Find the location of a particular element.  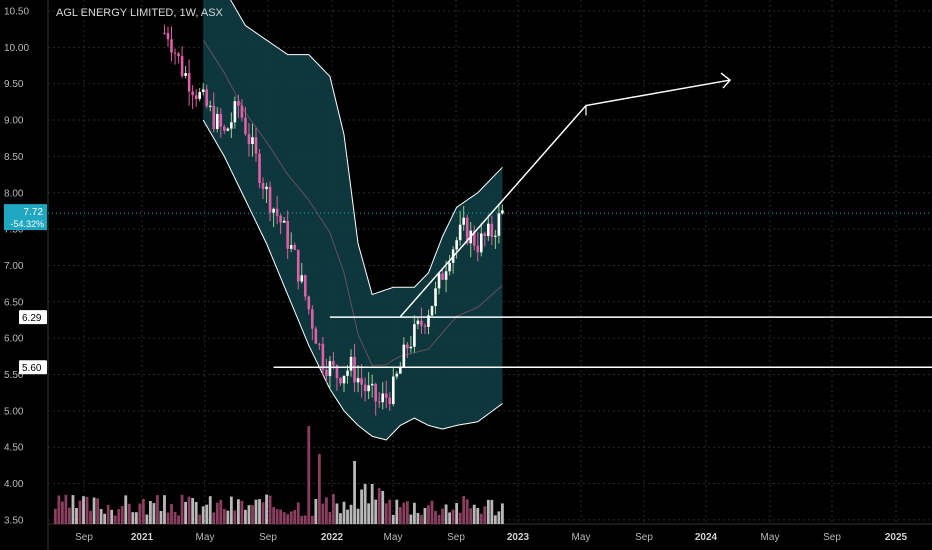

level-label: 6.29 is located at coordinates (32, 318).